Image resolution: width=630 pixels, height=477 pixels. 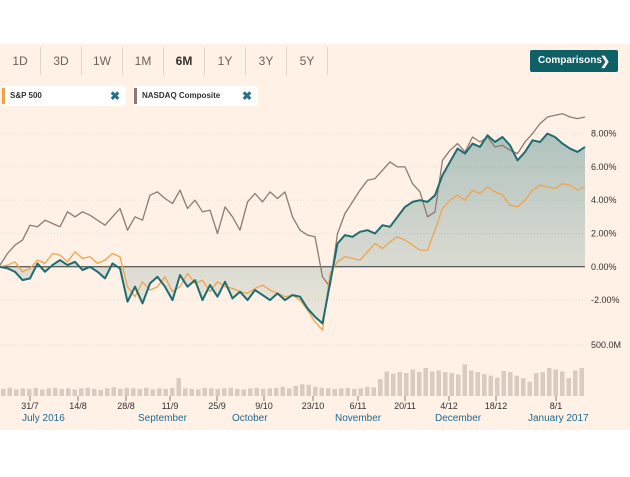 I want to click on comparison-chip-nasdaq: NASDAQ Composite ✖, so click(x=196, y=96).